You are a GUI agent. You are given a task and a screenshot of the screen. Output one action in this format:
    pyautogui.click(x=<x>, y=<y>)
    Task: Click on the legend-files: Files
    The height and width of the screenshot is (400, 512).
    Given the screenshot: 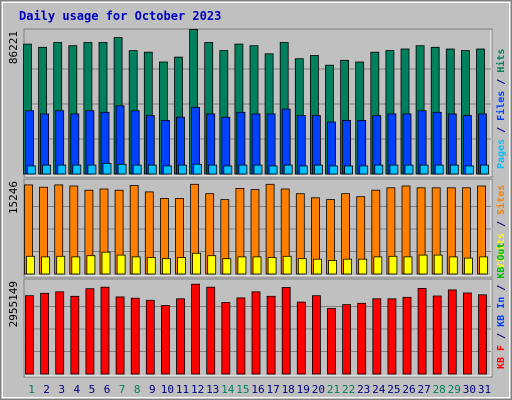 What is the action you would take?
    pyautogui.click(x=501, y=106)
    